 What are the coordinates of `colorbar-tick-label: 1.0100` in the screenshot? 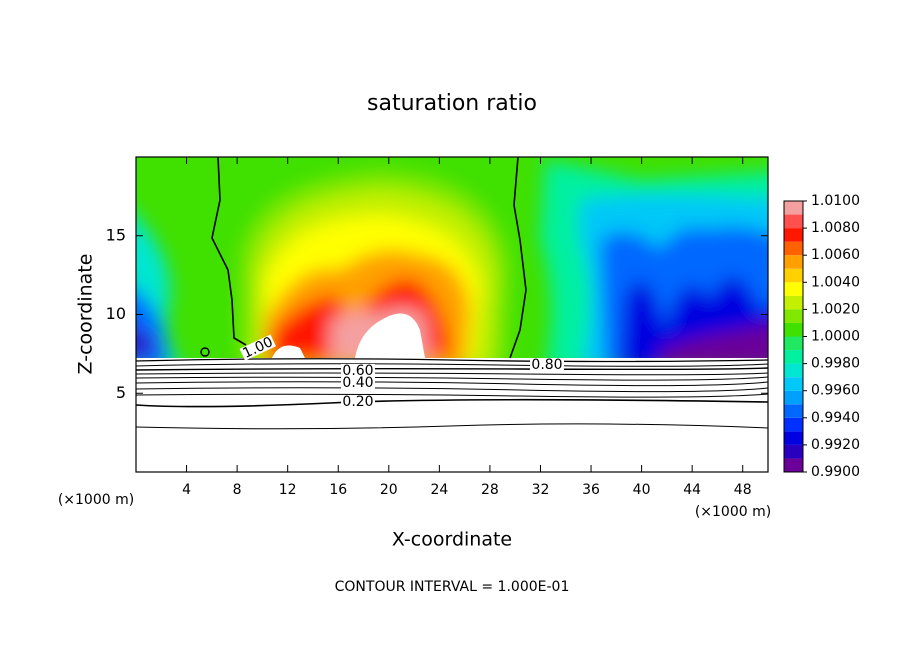 It's located at (835, 201).